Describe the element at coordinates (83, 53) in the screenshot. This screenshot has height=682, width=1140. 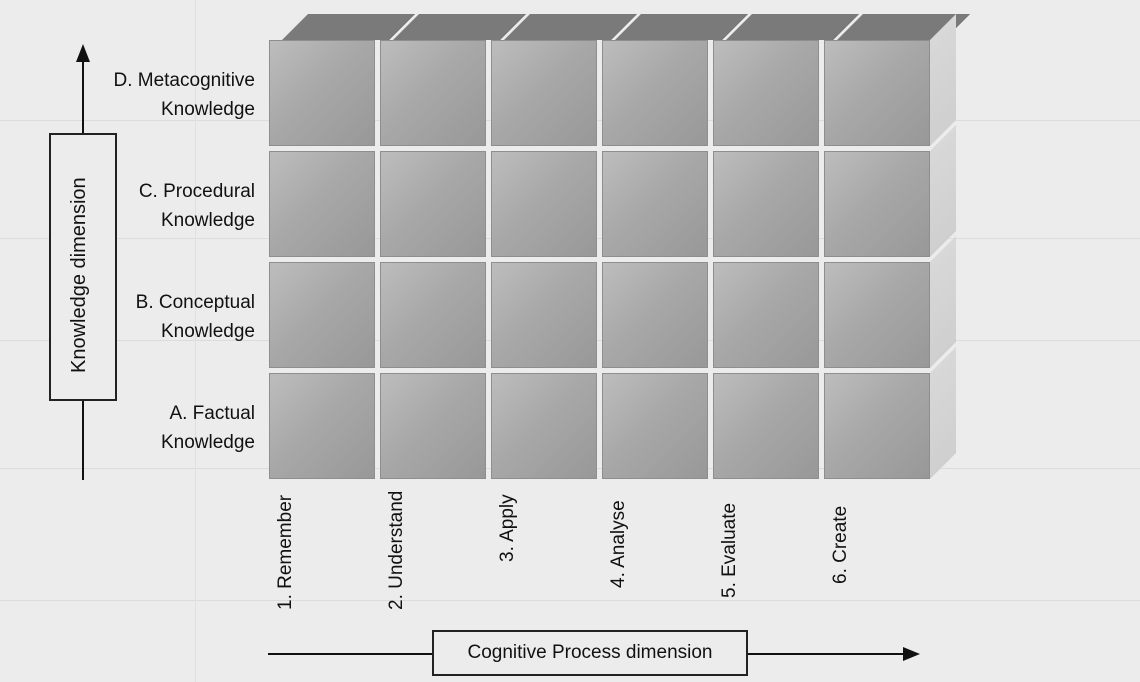
I see `vertical-axis-arrowhead` at that location.